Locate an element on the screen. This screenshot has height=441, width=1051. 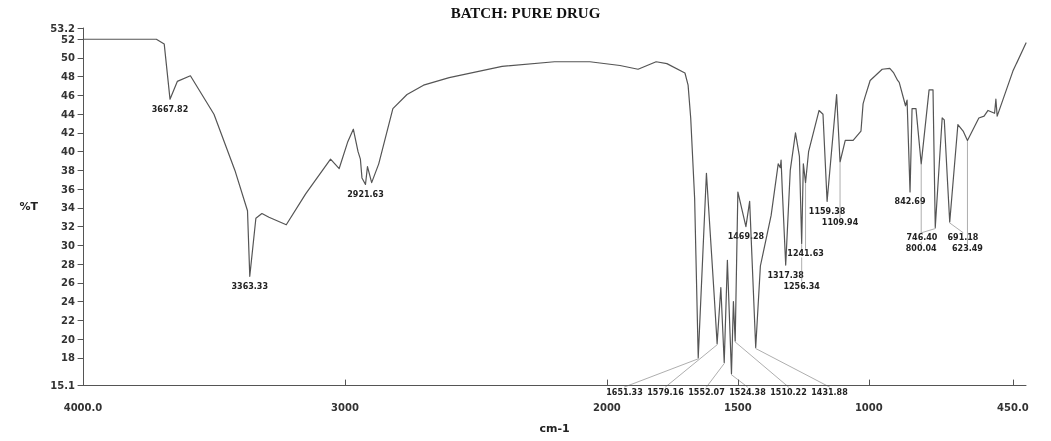
annotation: 1524.38 is located at coordinates (748, 392).